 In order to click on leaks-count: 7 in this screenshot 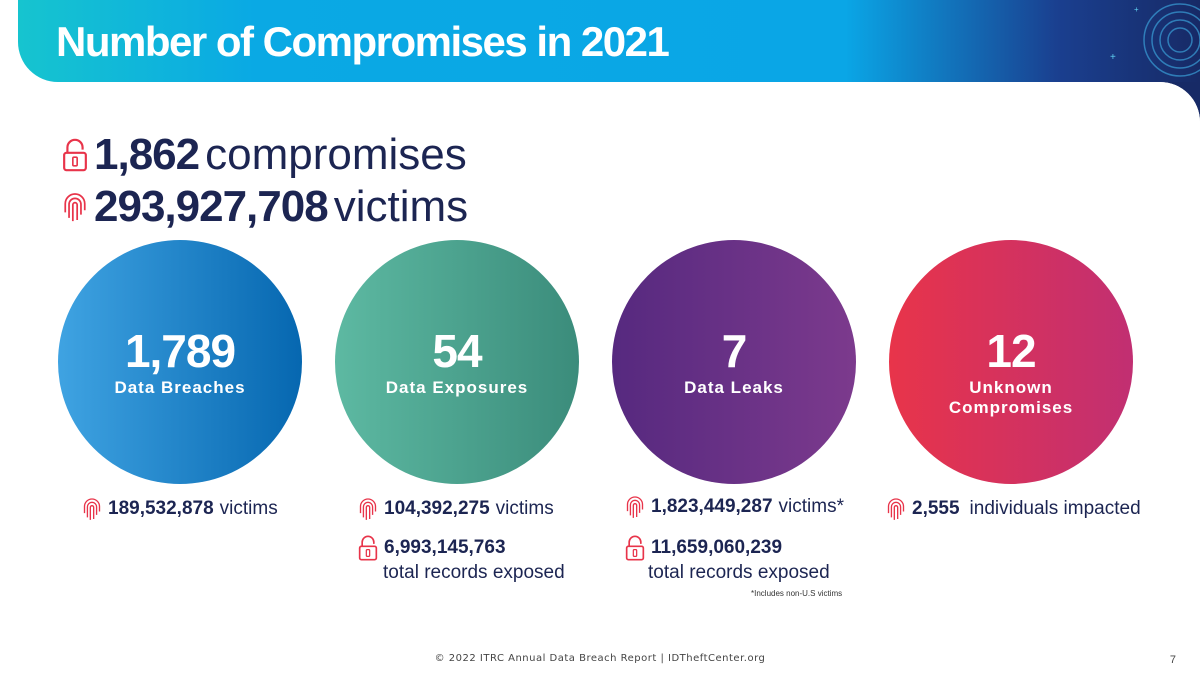, I will do `click(734, 351)`.